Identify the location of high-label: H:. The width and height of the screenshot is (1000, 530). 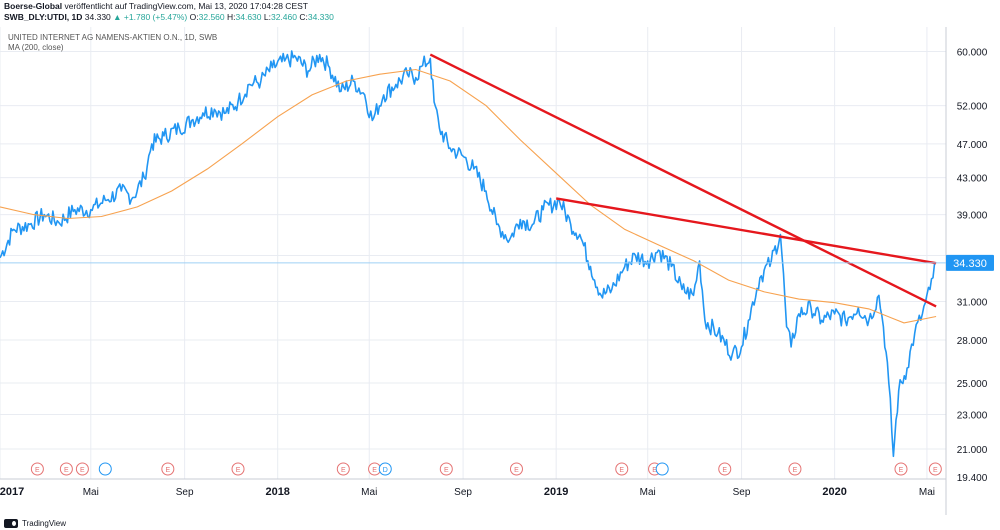
(231, 17).